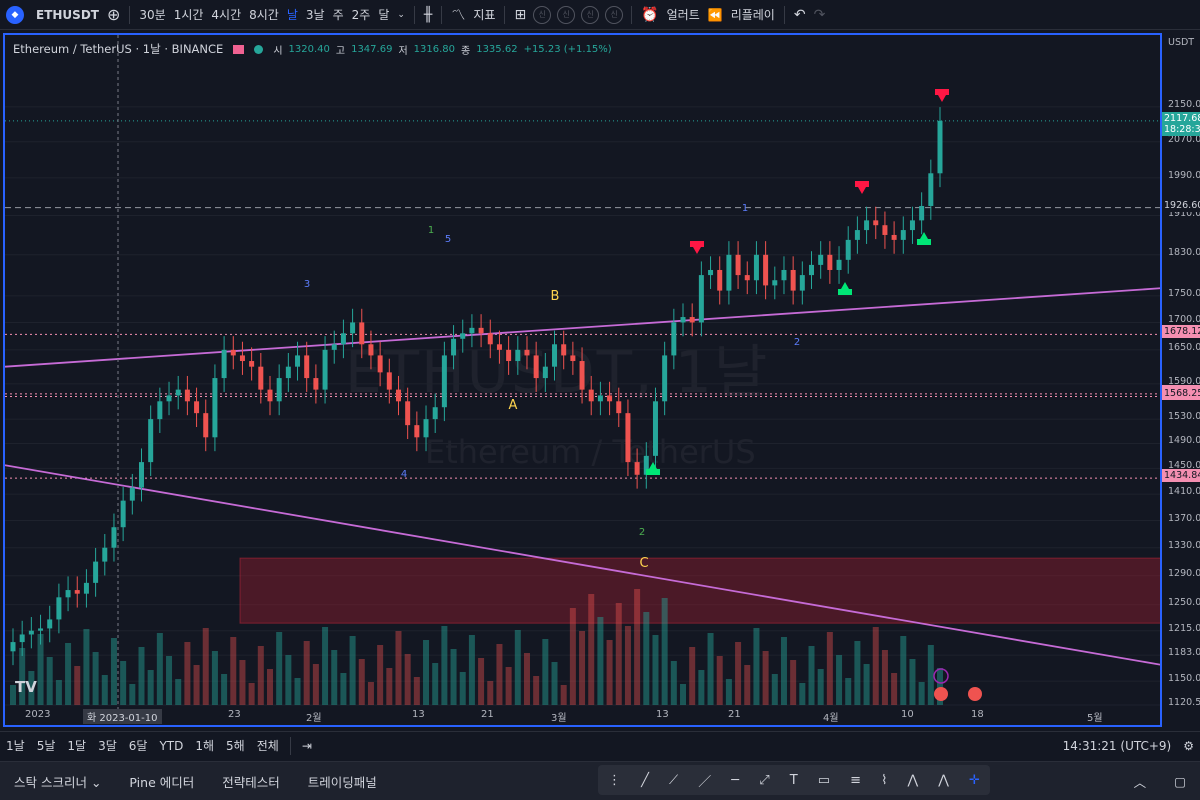 The height and width of the screenshot is (800, 1200). What do you see at coordinates (752, 15) in the screenshot?
I see `replay-button: 리플레이` at bounding box center [752, 15].